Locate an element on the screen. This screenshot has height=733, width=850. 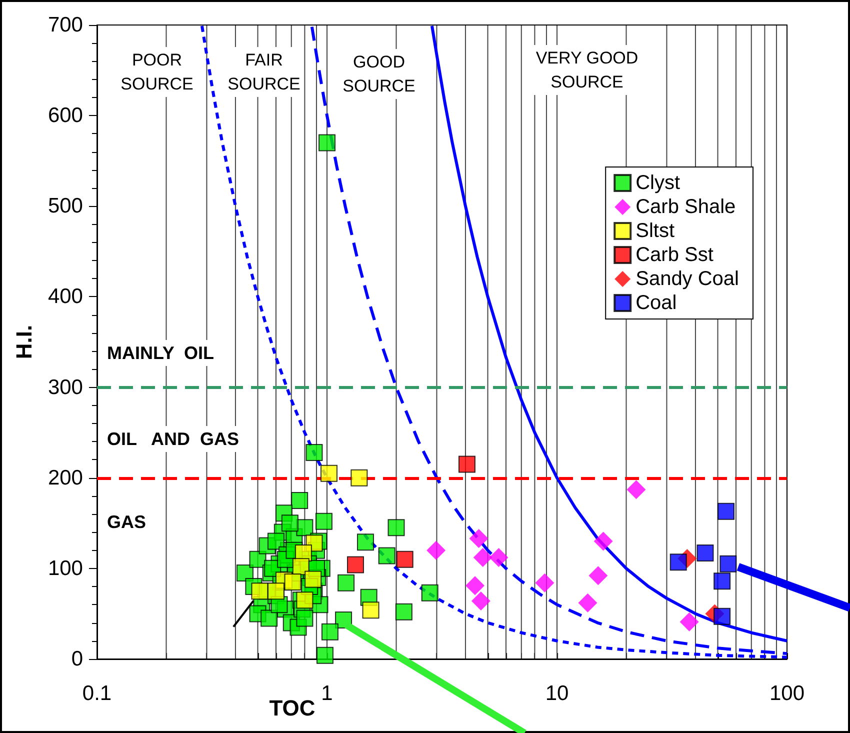
y-tick-label: 0 is located at coordinates (77, 659).